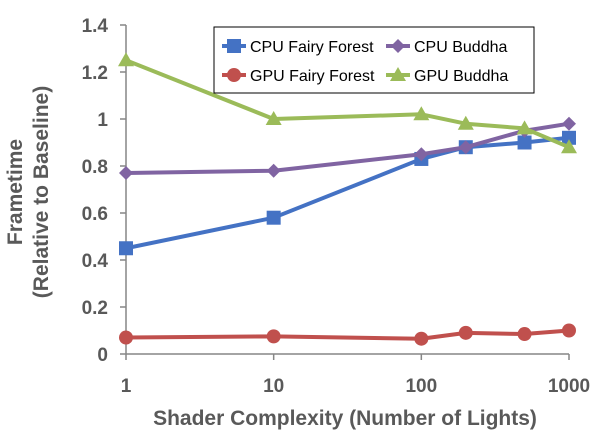  I want to click on y-axis-title: Frametime (Relative to Baseline), so click(28, 192).